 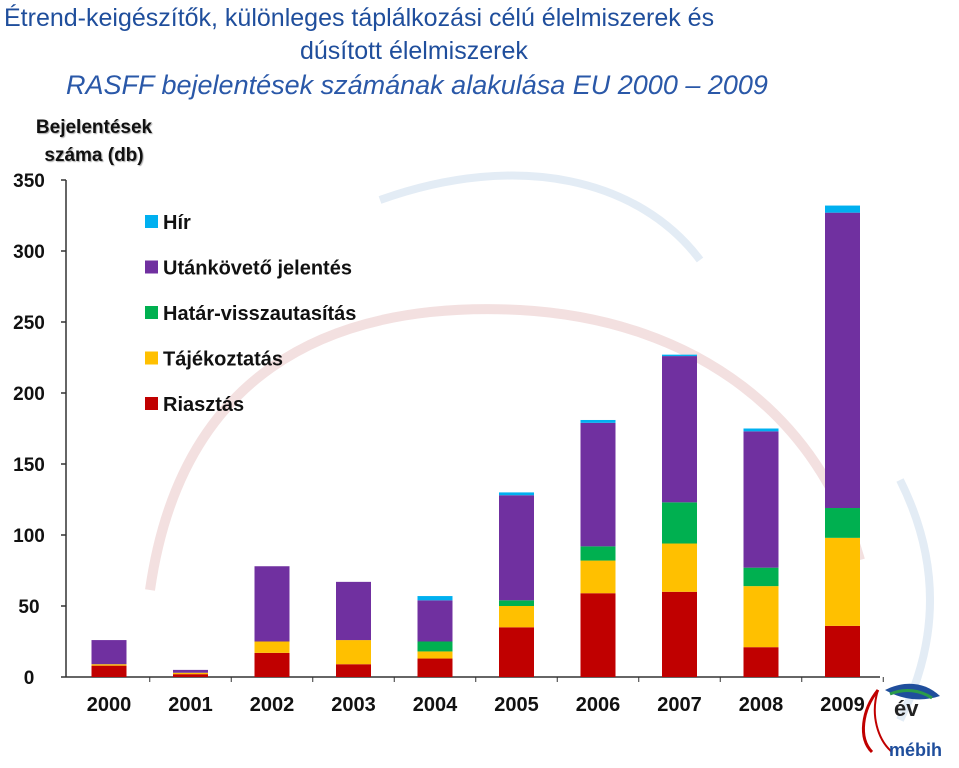 I want to click on y-tick-label: 0, so click(x=29, y=678).